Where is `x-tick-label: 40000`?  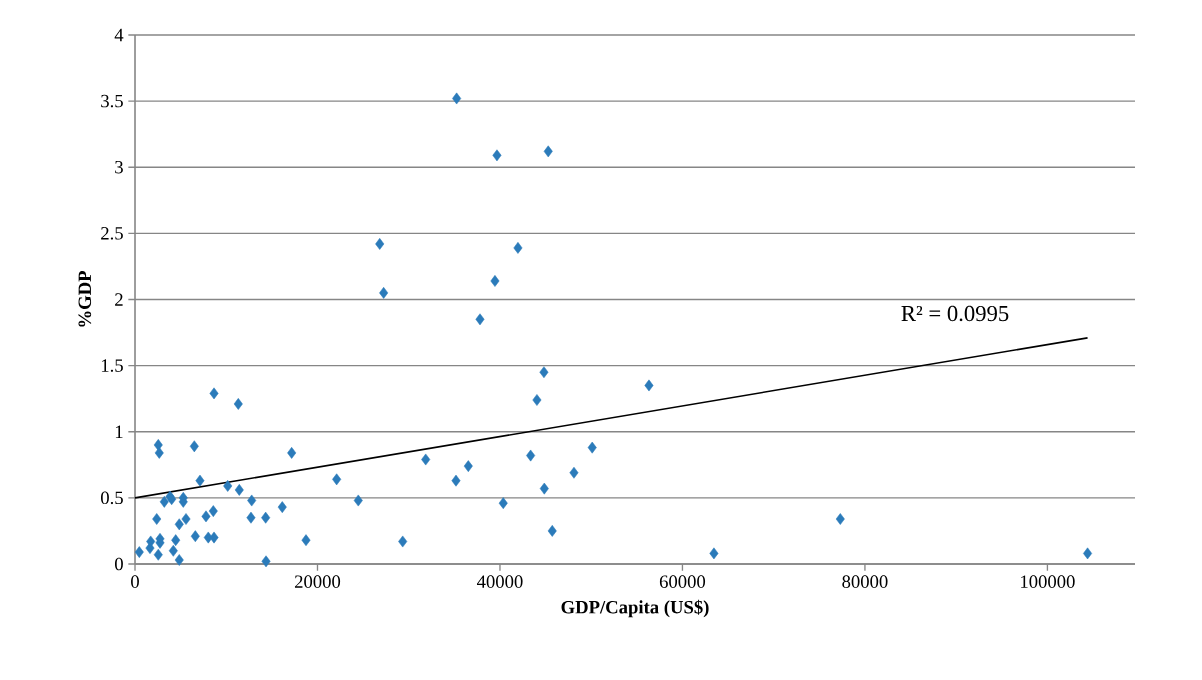 x-tick-label: 40000 is located at coordinates (499, 581).